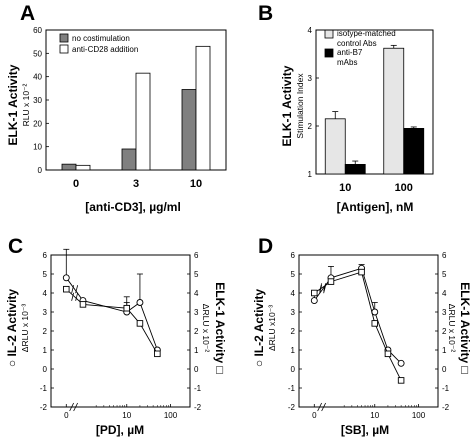  What do you see at coordinates (357, 43) in the screenshot?
I see `legend-label-0-line2: control Abs` at bounding box center [357, 43].